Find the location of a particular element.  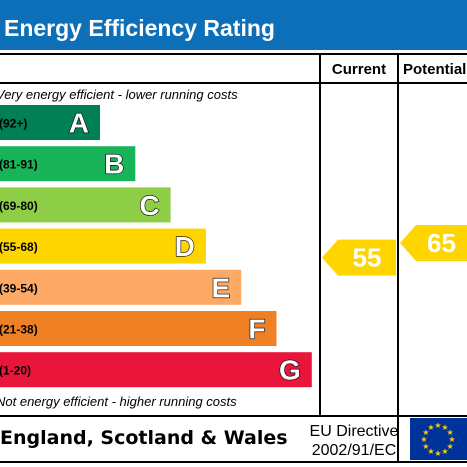

band-f: (21-38) F is located at coordinates (138, 328).